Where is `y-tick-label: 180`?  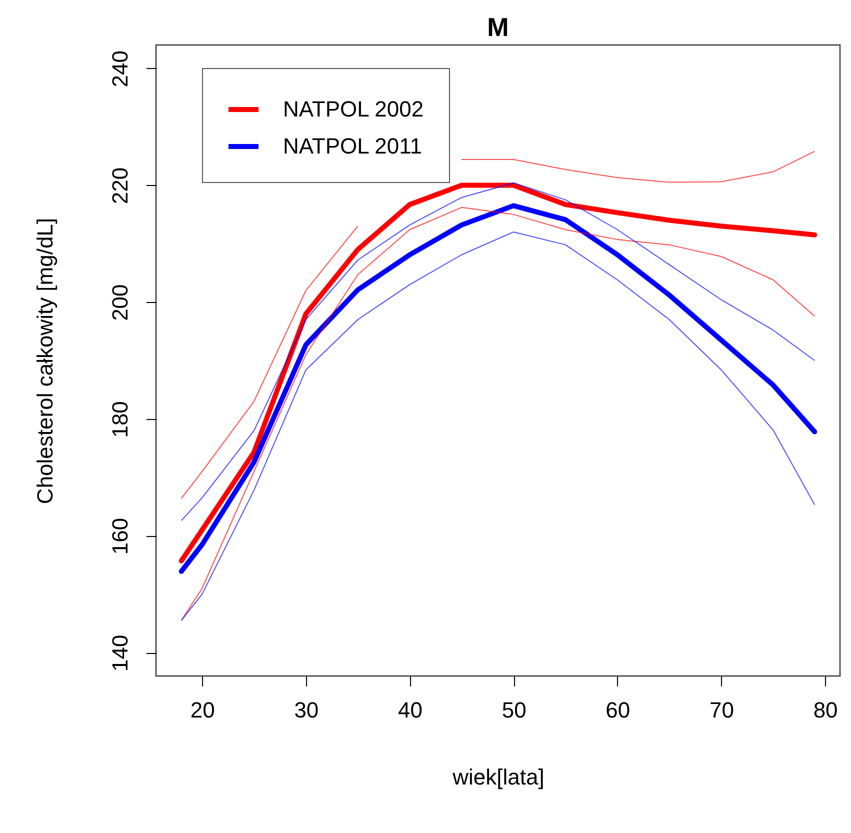 y-tick-label: 180 is located at coordinates (120, 419).